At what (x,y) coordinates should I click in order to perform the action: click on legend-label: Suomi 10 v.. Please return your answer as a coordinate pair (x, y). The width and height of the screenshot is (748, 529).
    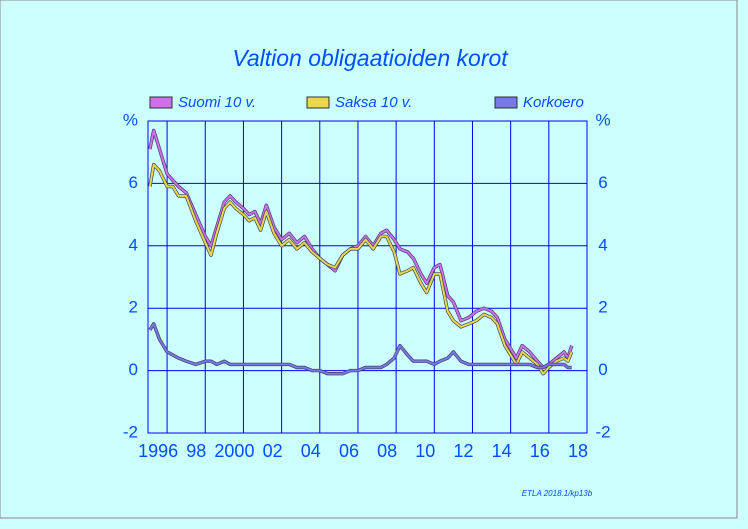
    Looking at the image, I should click on (217, 102).